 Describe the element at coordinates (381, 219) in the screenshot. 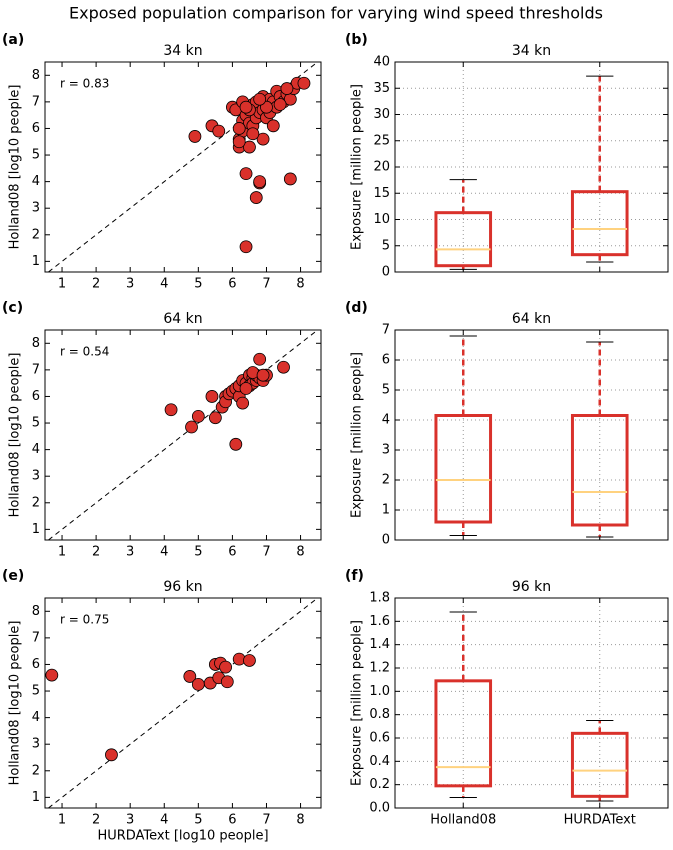

I see `y-tick-label: 10` at that location.